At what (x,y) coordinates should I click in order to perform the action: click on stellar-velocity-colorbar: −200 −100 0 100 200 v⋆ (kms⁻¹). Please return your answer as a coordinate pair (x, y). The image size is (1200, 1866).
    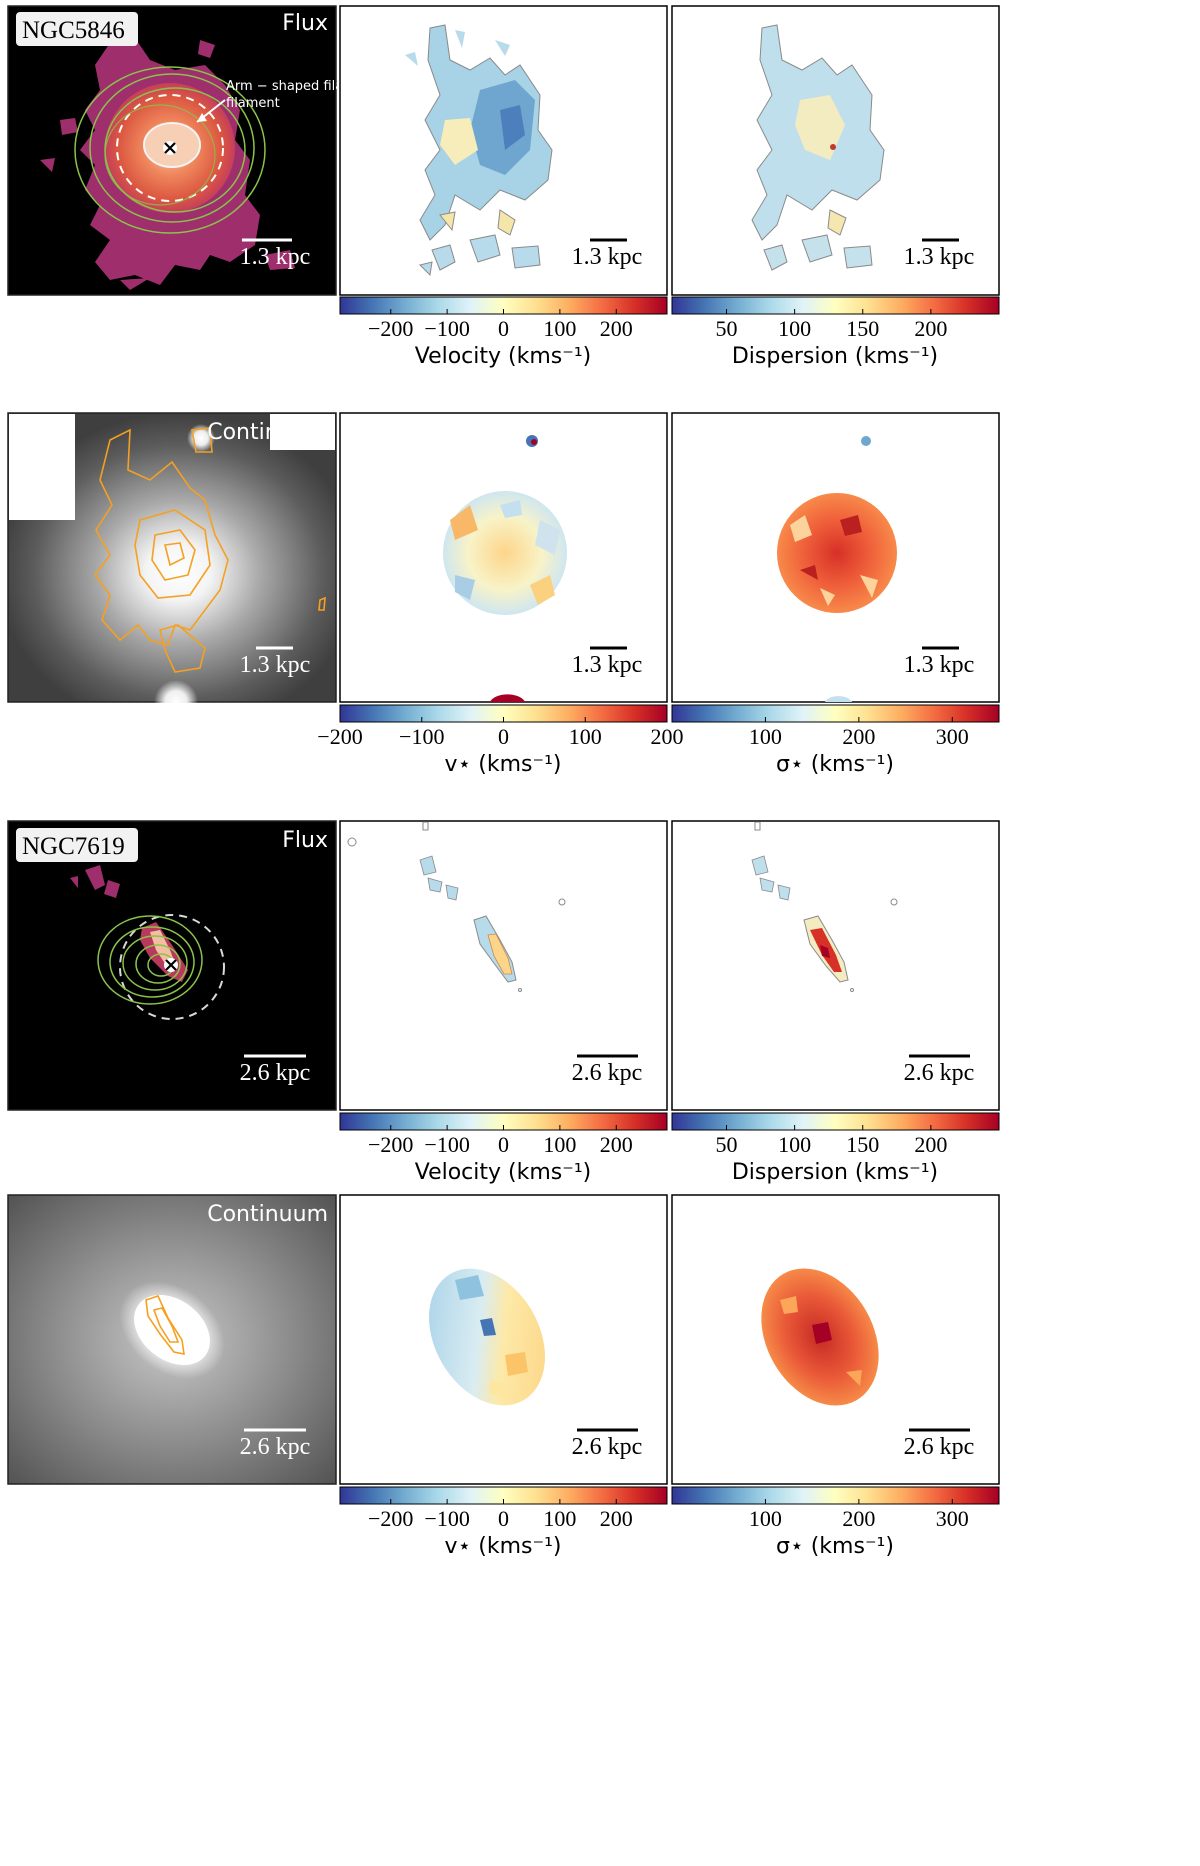
    Looking at the image, I should click on (500, 740).